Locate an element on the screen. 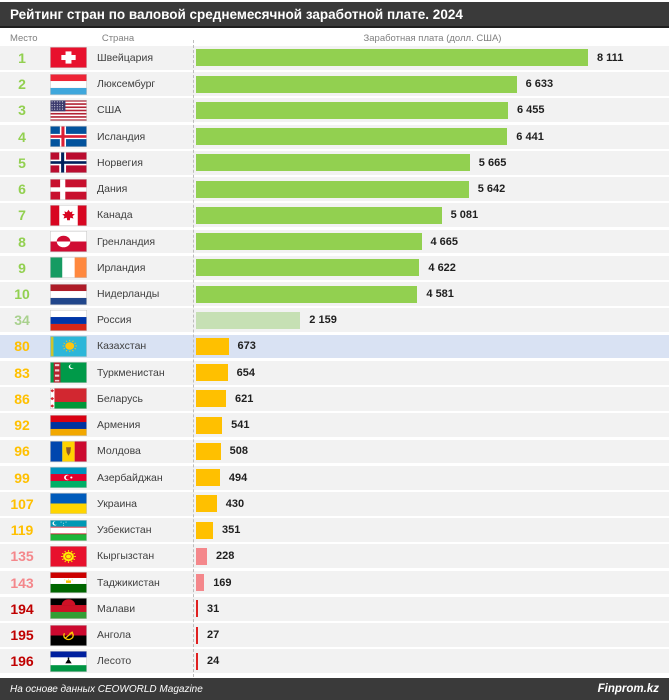 The width and height of the screenshot is (669, 700). salary-value: 24 is located at coordinates (213, 661).